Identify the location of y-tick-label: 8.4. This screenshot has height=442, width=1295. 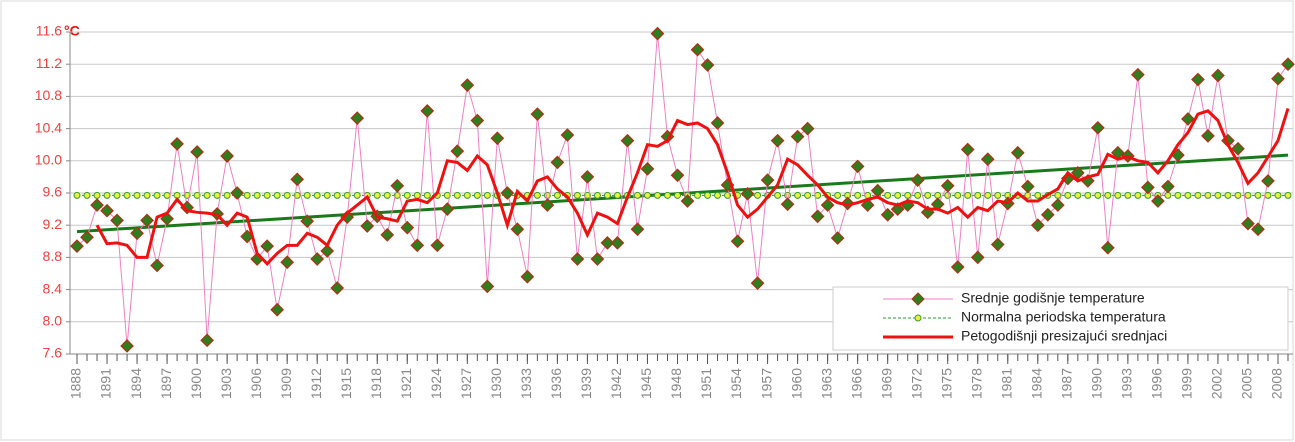
(53, 288).